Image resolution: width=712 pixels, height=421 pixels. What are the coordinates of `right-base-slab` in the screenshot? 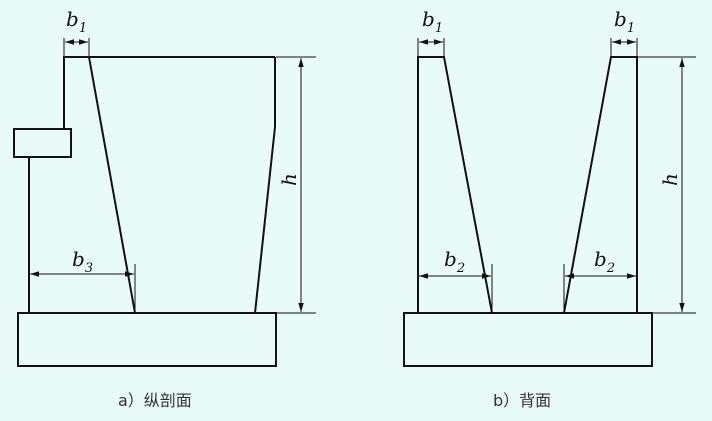 It's located at (528, 339).